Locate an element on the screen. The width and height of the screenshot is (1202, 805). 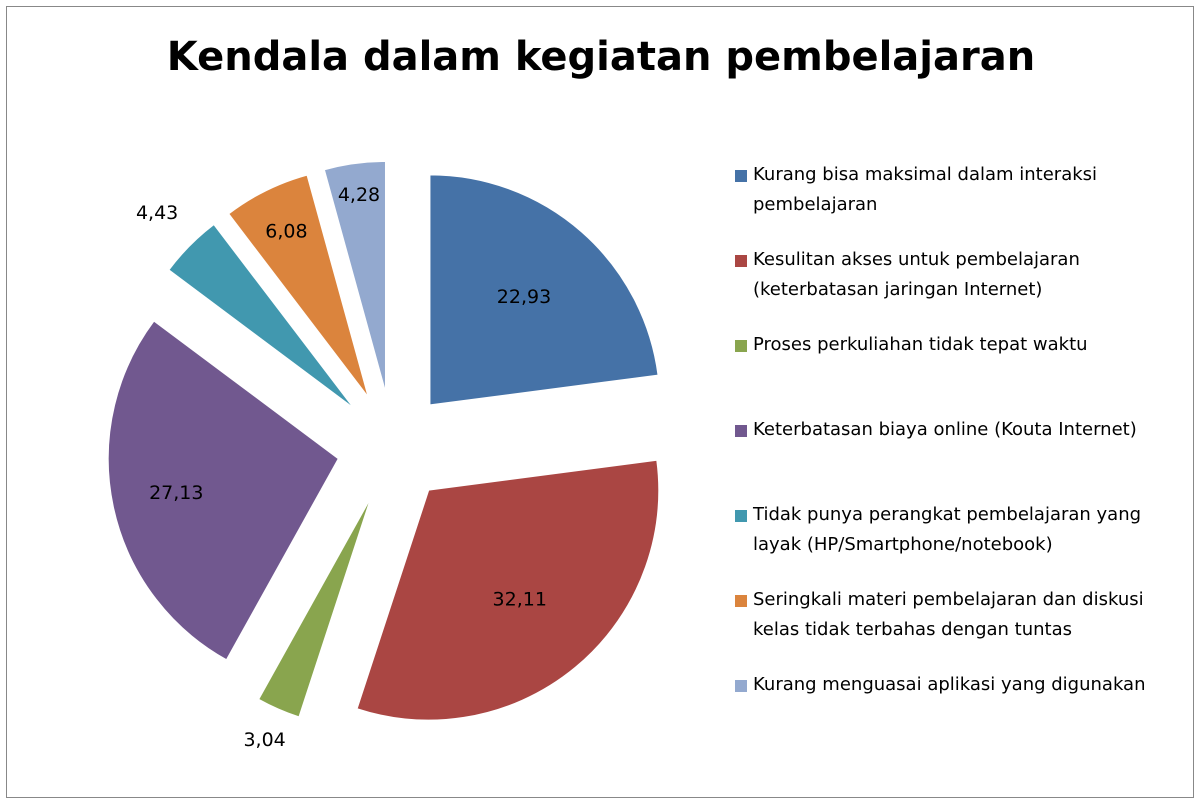
legend-label: Kurang menguasai aplikasi yang digunakan is located at coordinates (949, 684).